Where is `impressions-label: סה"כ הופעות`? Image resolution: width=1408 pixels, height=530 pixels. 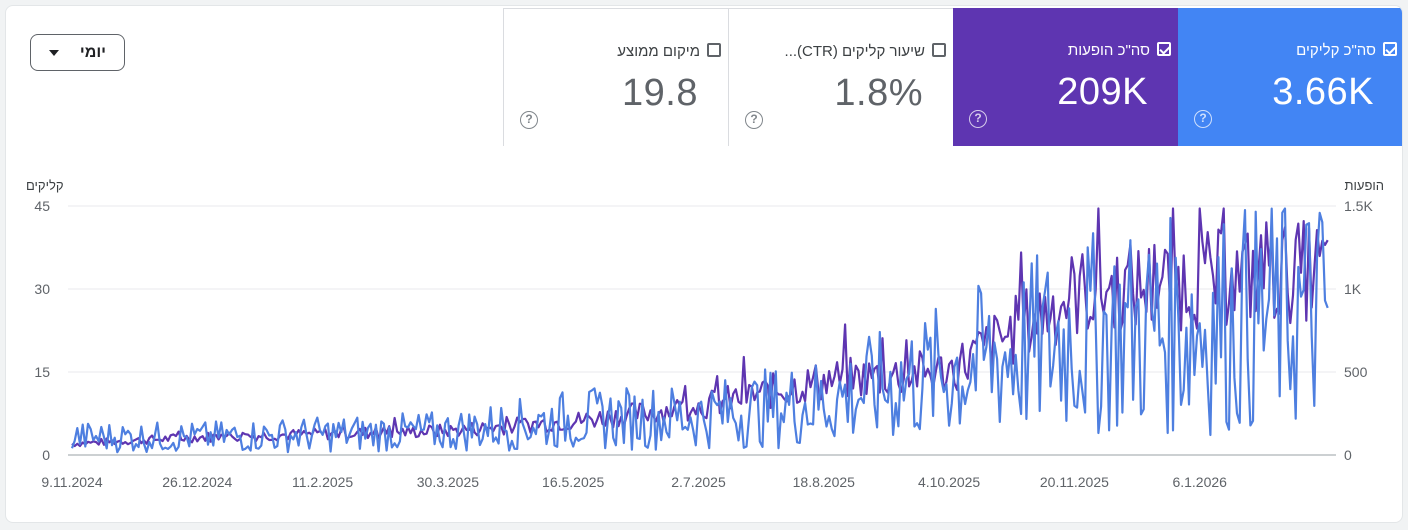
impressions-label: סה"כ הופעות is located at coordinates (1108, 50).